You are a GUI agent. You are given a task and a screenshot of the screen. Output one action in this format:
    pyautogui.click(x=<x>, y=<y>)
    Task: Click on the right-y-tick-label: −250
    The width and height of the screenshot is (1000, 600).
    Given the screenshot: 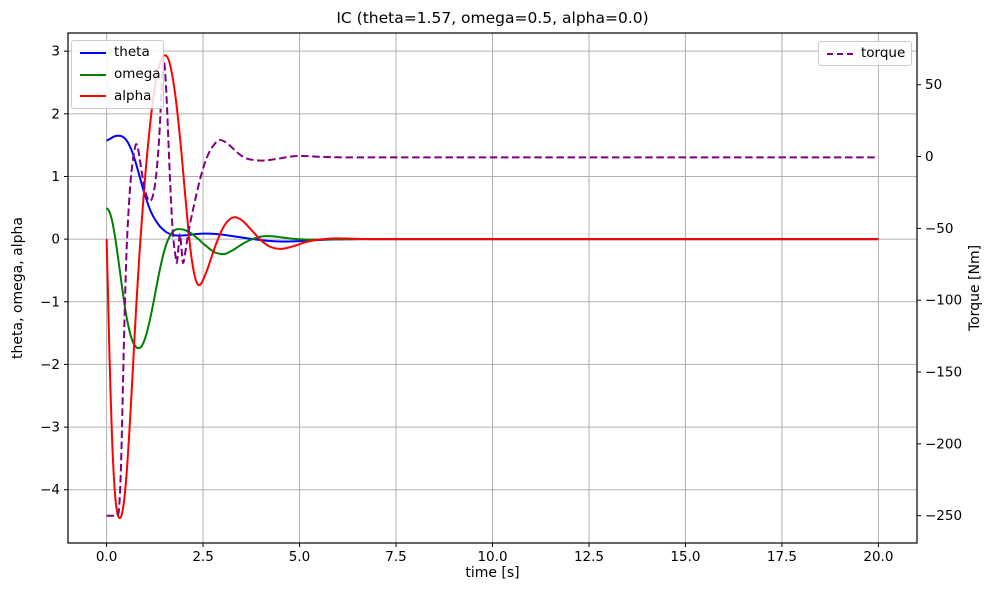 What is the action you would take?
    pyautogui.click(x=943, y=516)
    